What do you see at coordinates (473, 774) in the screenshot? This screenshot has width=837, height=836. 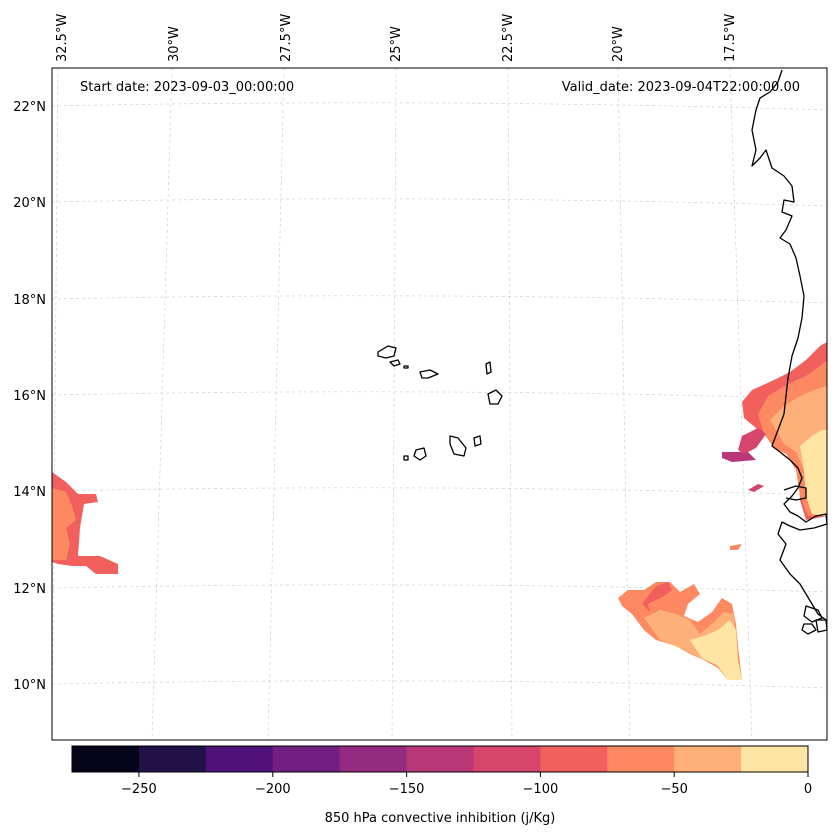 I see `colorbar-ticks` at bounding box center [473, 774].